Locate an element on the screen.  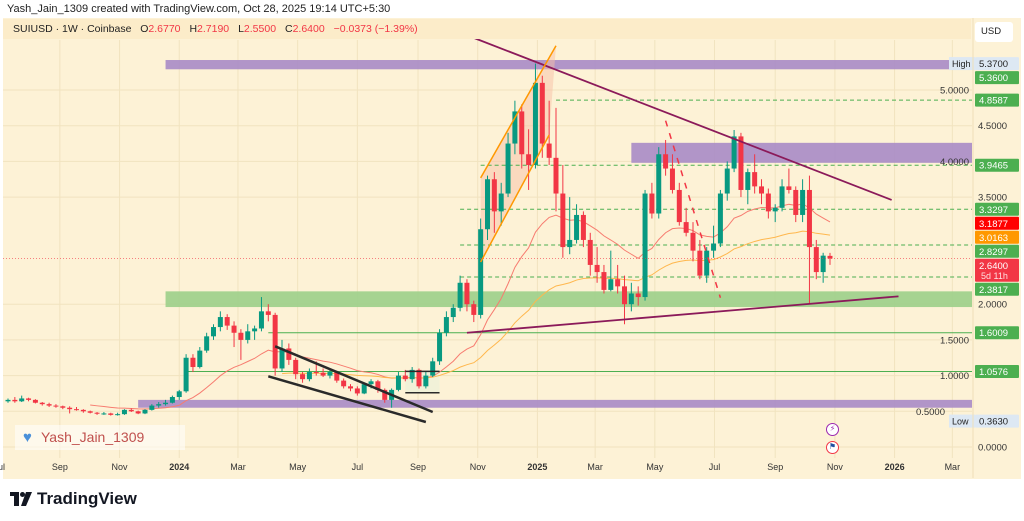
y-tick-label: 0.5000 is located at coordinates (930, 412).